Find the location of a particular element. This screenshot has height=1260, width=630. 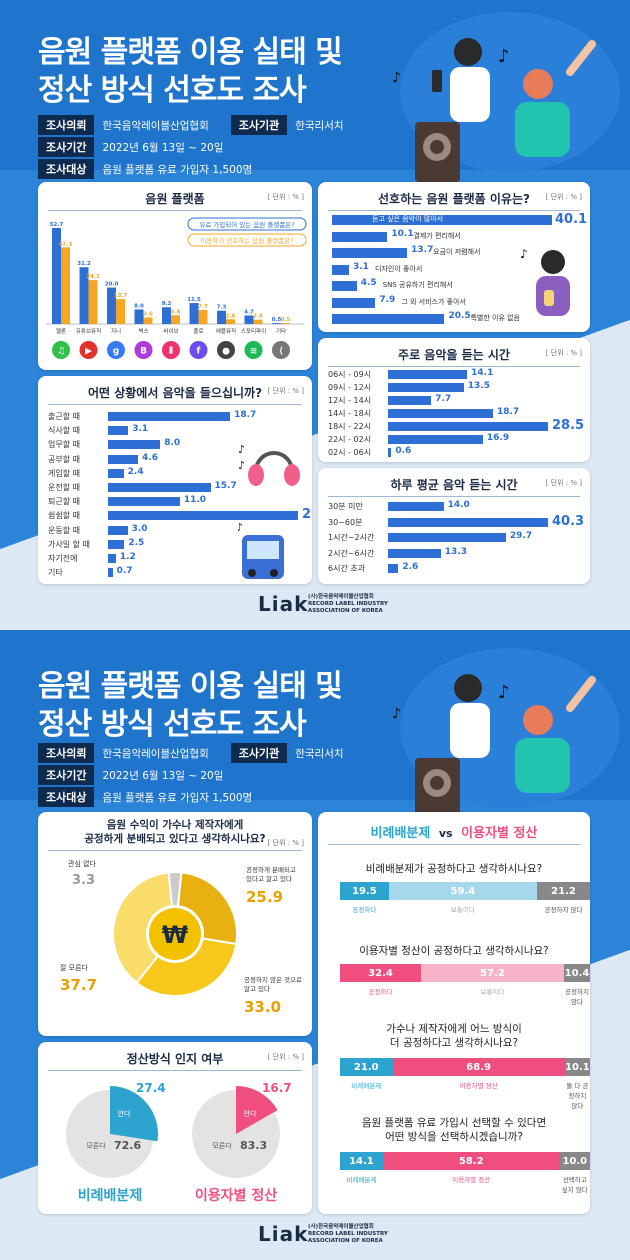

stack-3-labels: 비례배분제 이용자별 정산 둘 다 공정하지 않다 is located at coordinates (465, 1095).